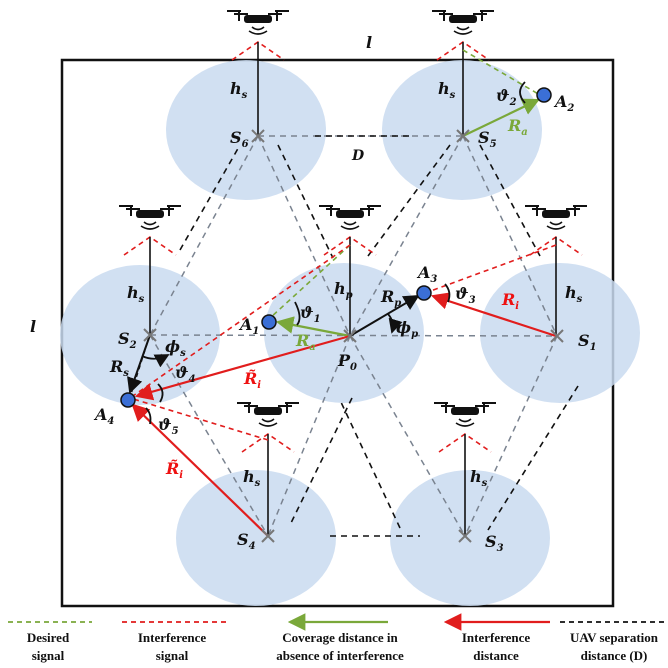 The width and height of the screenshot is (668, 668). I want to click on cell-s5, so click(462, 130).